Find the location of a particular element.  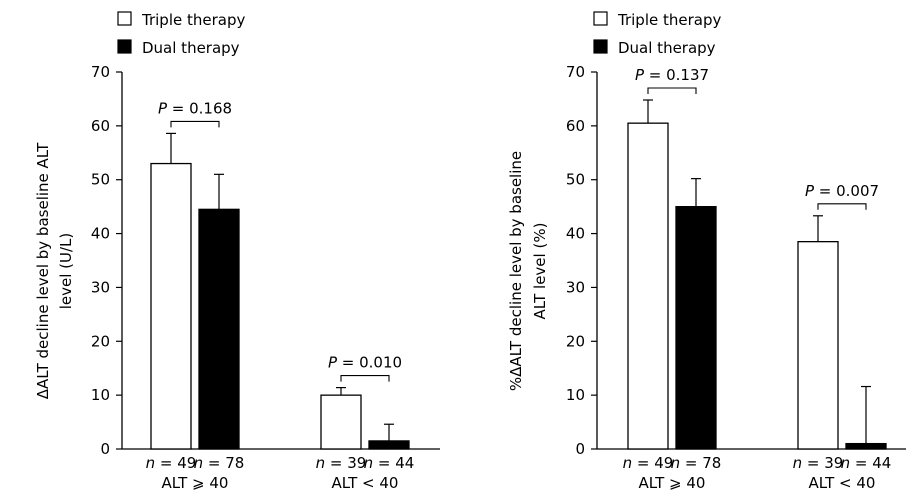

p-value-label: P = 0.137 is located at coordinates (672, 75).